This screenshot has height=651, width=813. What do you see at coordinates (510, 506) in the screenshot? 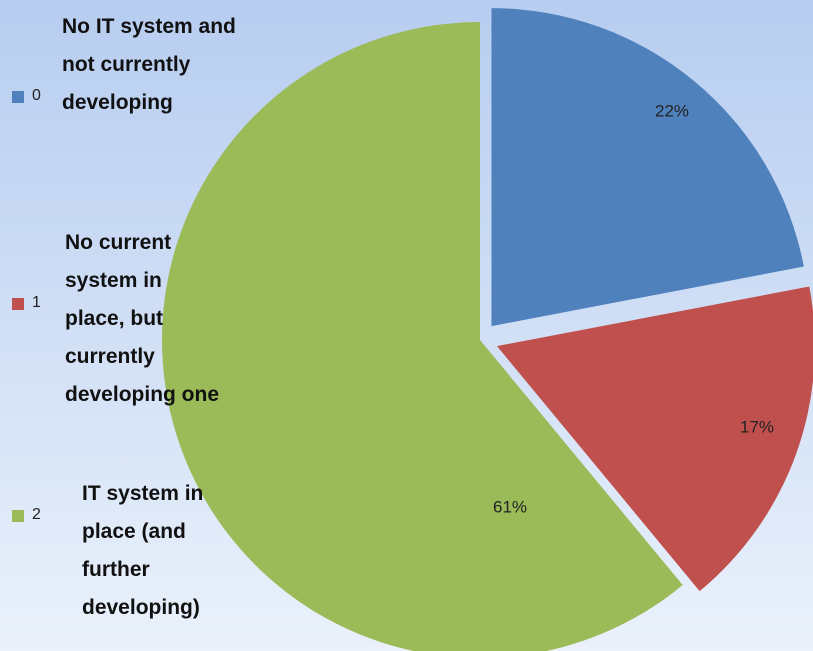
I see `data-label: 61%` at bounding box center [510, 506].